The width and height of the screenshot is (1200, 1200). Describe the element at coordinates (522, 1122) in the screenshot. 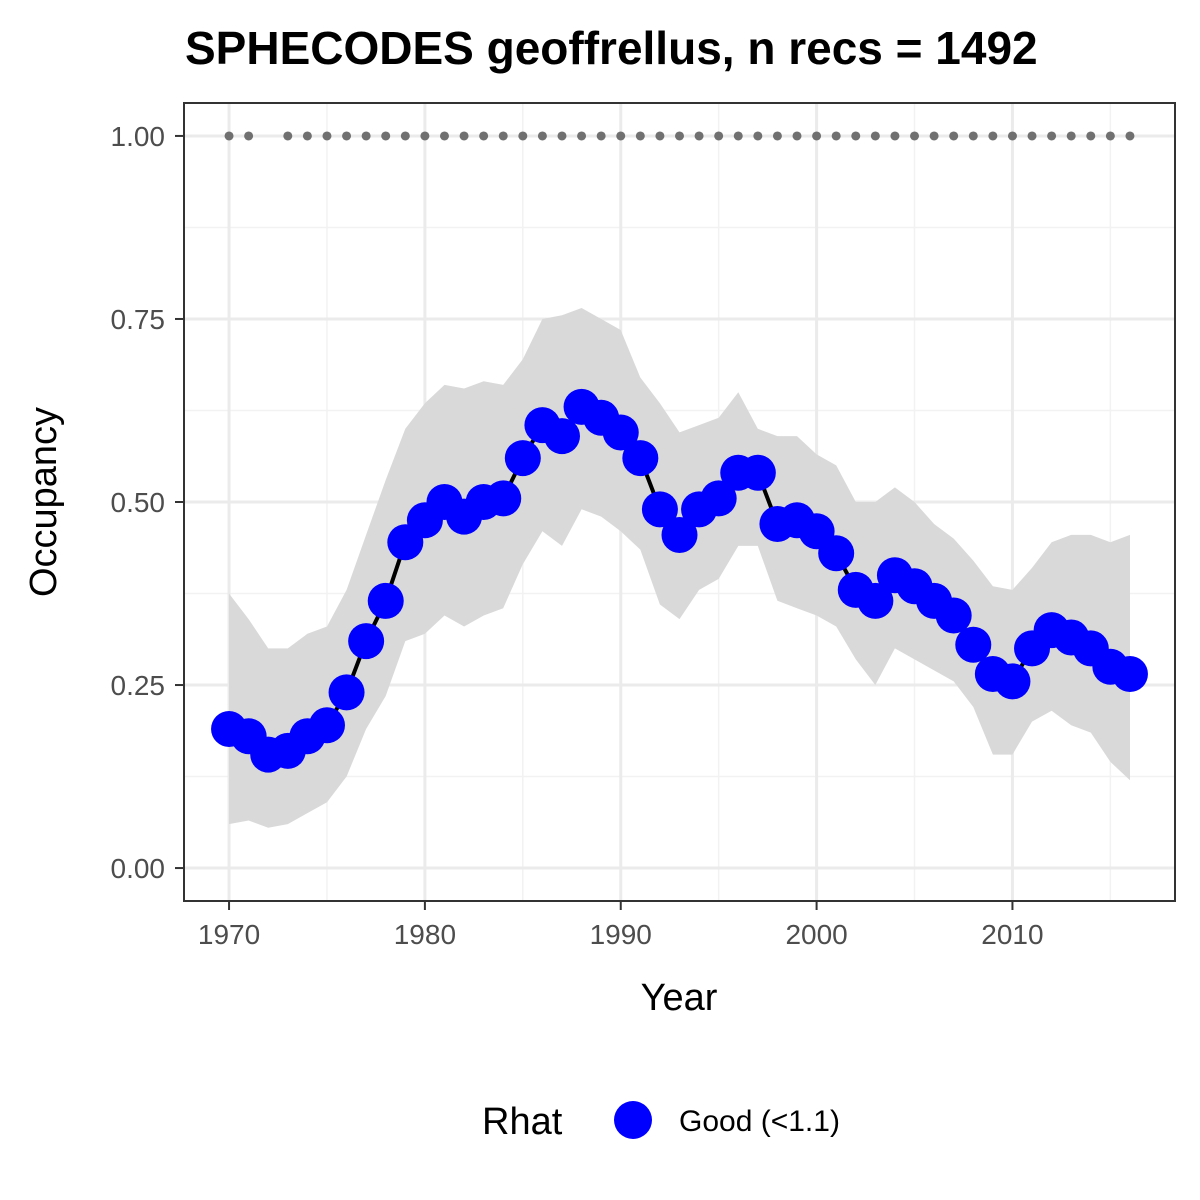

I see `legend-title: Rhat` at that location.